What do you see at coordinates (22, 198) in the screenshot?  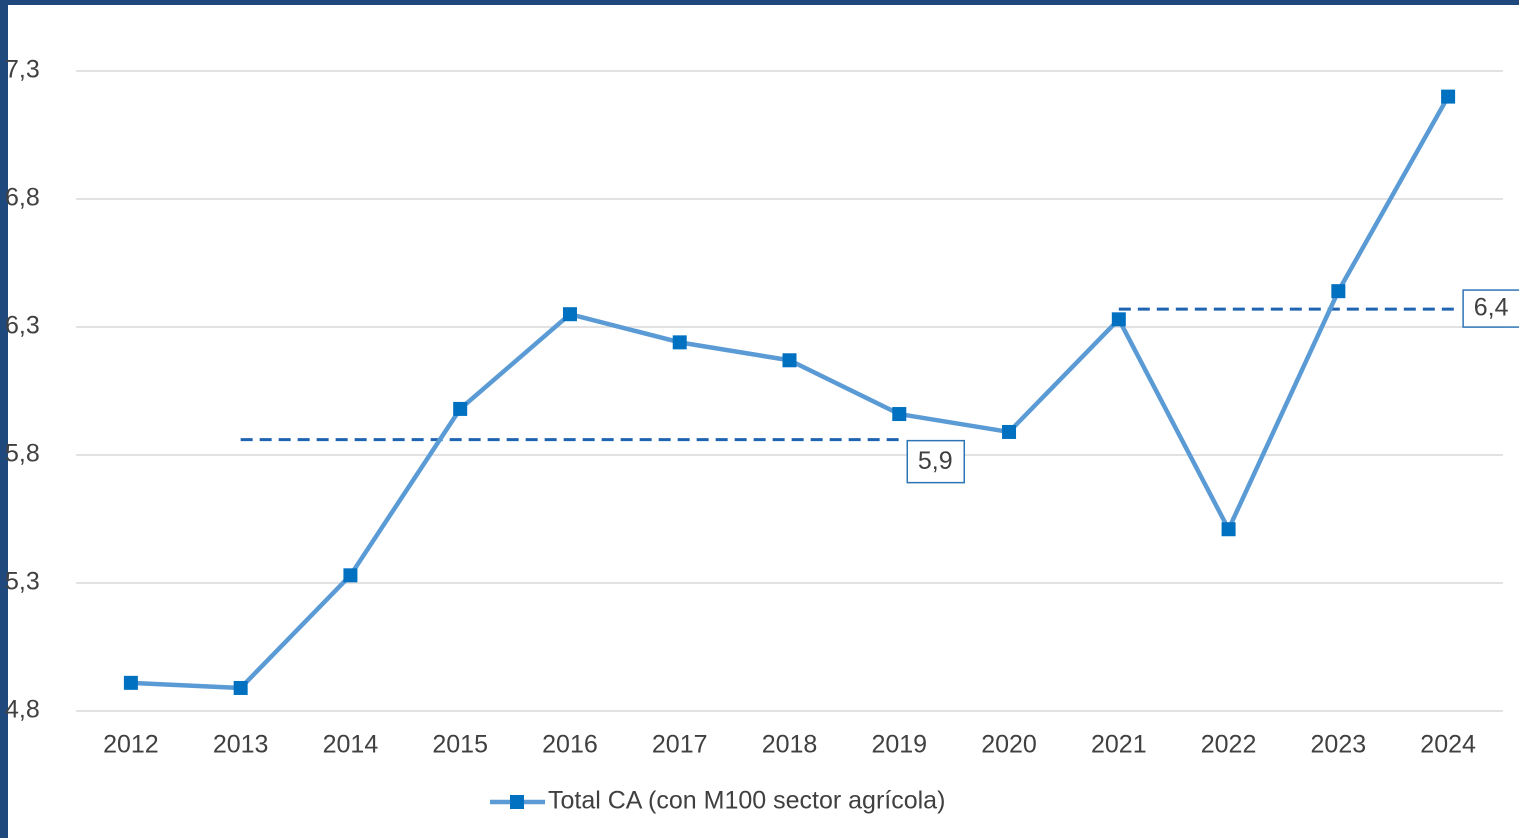 I see `y-tick-label: 6,8` at bounding box center [22, 198].